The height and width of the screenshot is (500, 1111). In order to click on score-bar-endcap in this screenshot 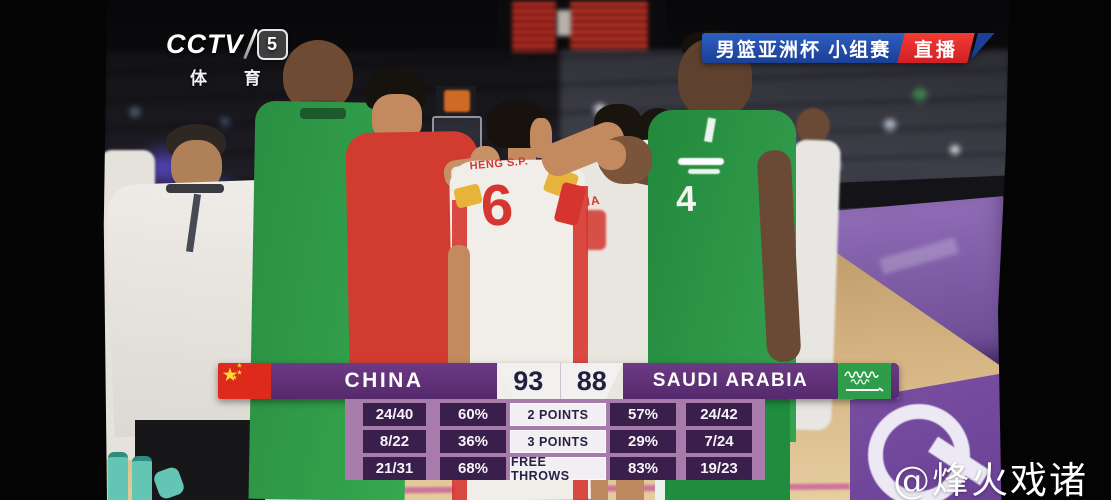, I will do `click(895, 381)`.